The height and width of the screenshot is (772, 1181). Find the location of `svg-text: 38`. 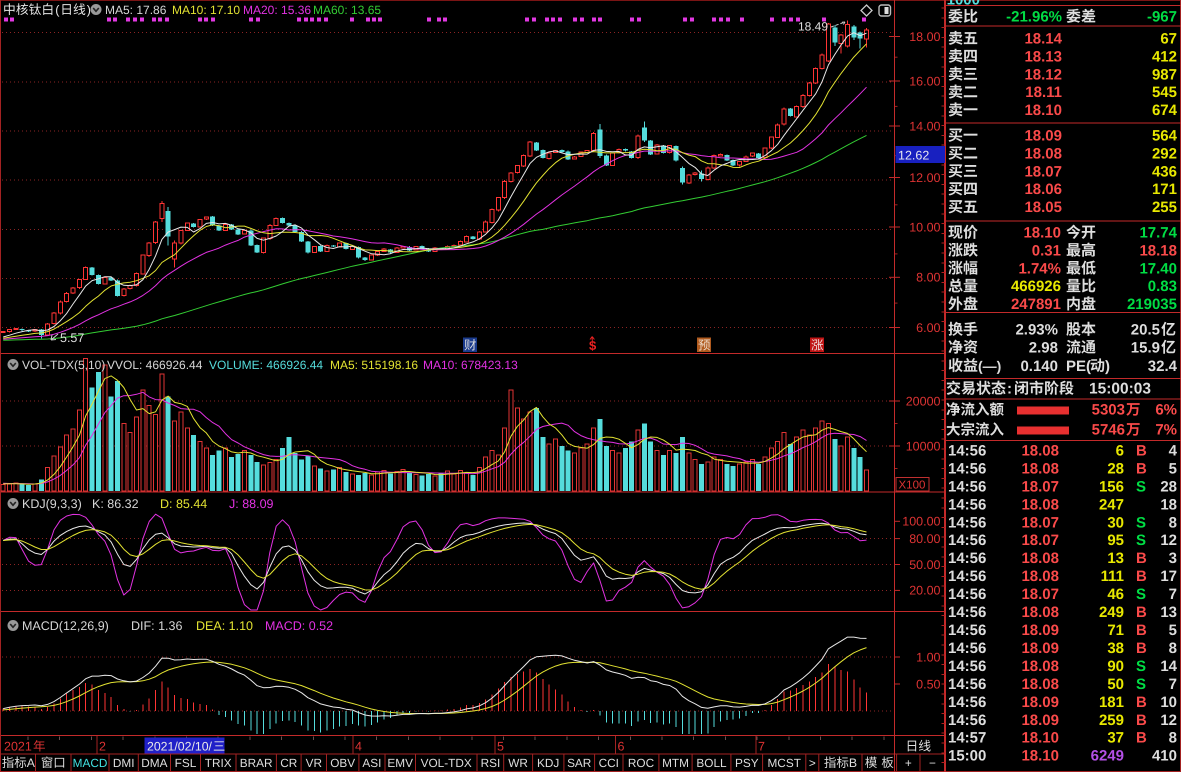

svg-text: 38 is located at coordinates (1115, 648).